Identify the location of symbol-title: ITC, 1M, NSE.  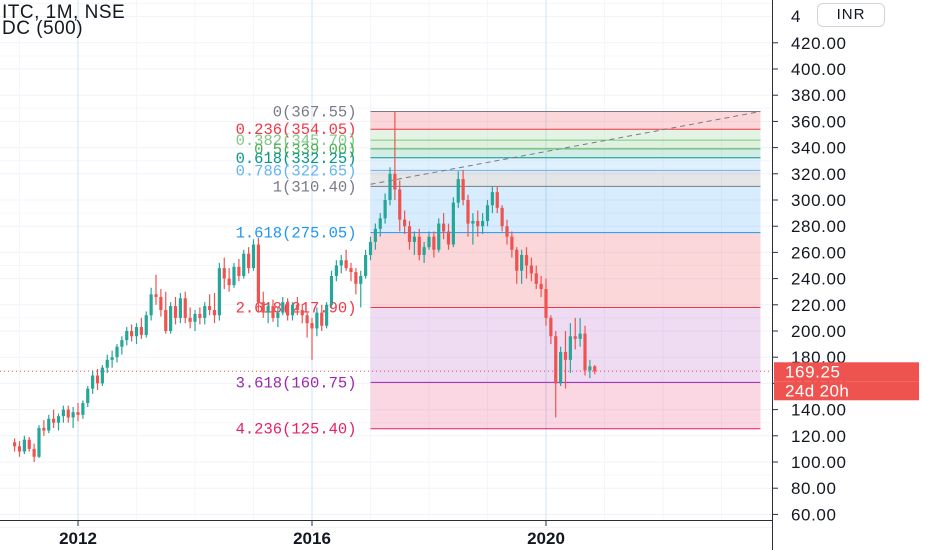
(64, 12).